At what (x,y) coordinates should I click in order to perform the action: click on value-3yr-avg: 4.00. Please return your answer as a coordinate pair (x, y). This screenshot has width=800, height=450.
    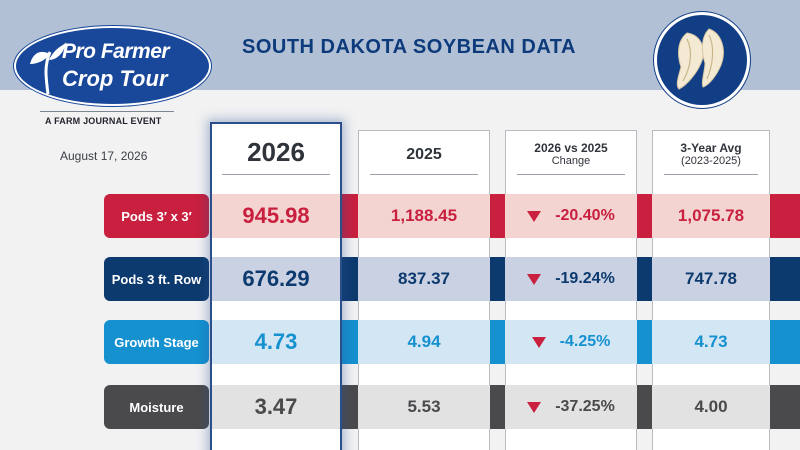
    Looking at the image, I should click on (711, 406).